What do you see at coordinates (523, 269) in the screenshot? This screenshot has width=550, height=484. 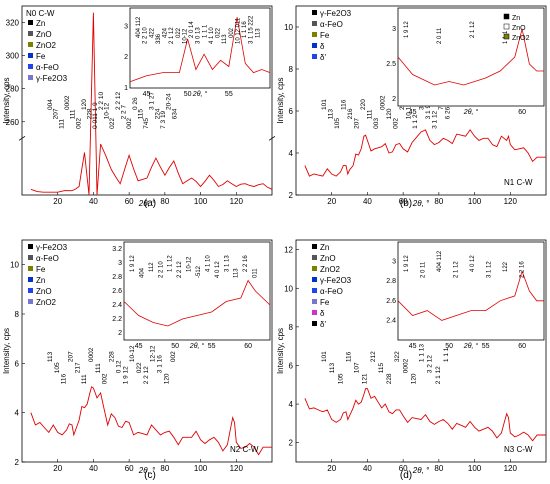 I see `inset-peak-label: 2 2 16` at bounding box center [523, 269].